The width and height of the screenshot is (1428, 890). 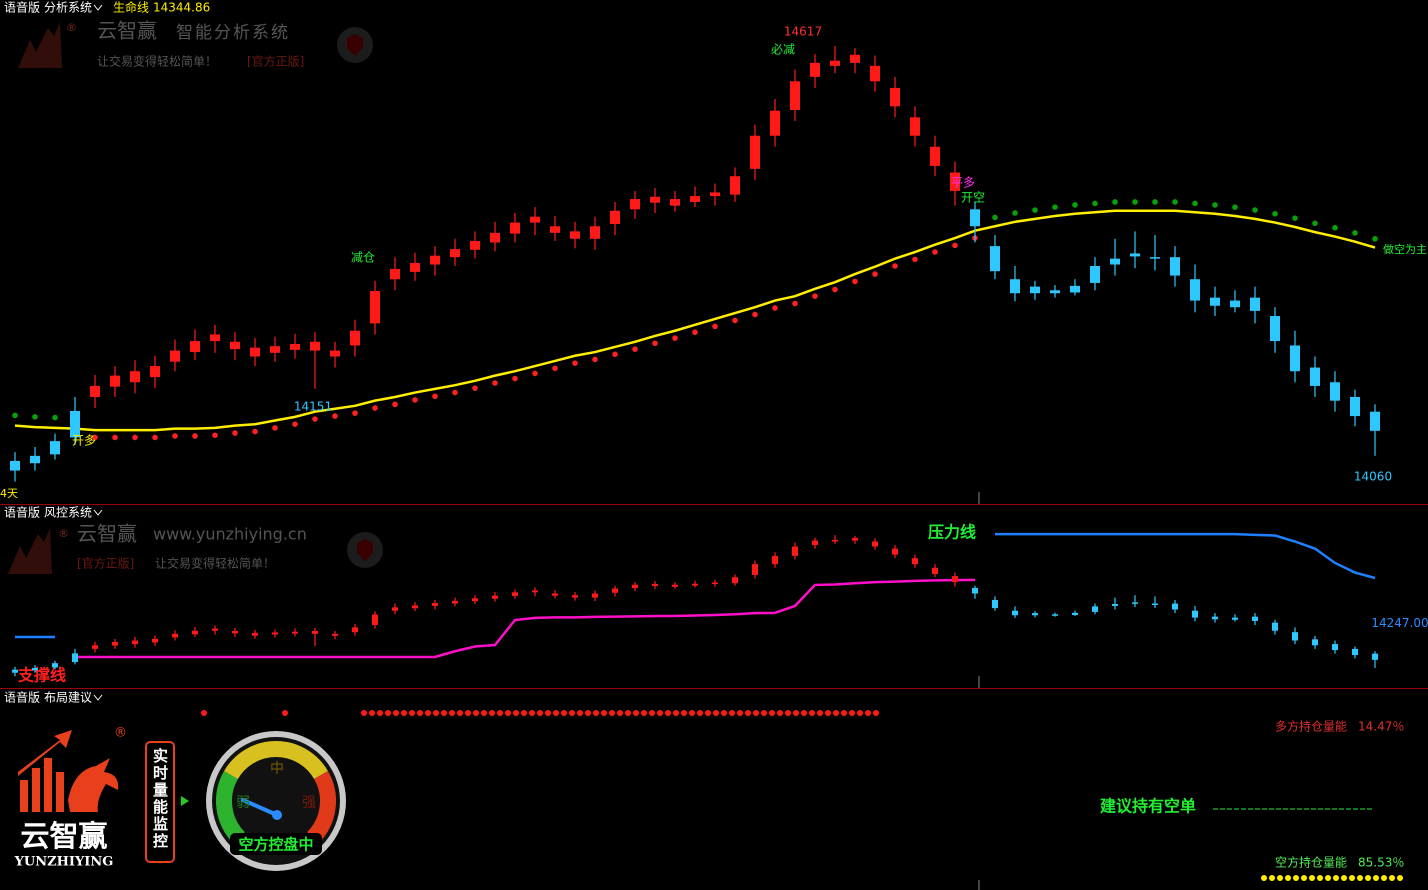 I want to click on monitor-label: 实时量能监控, so click(x=160, y=798).